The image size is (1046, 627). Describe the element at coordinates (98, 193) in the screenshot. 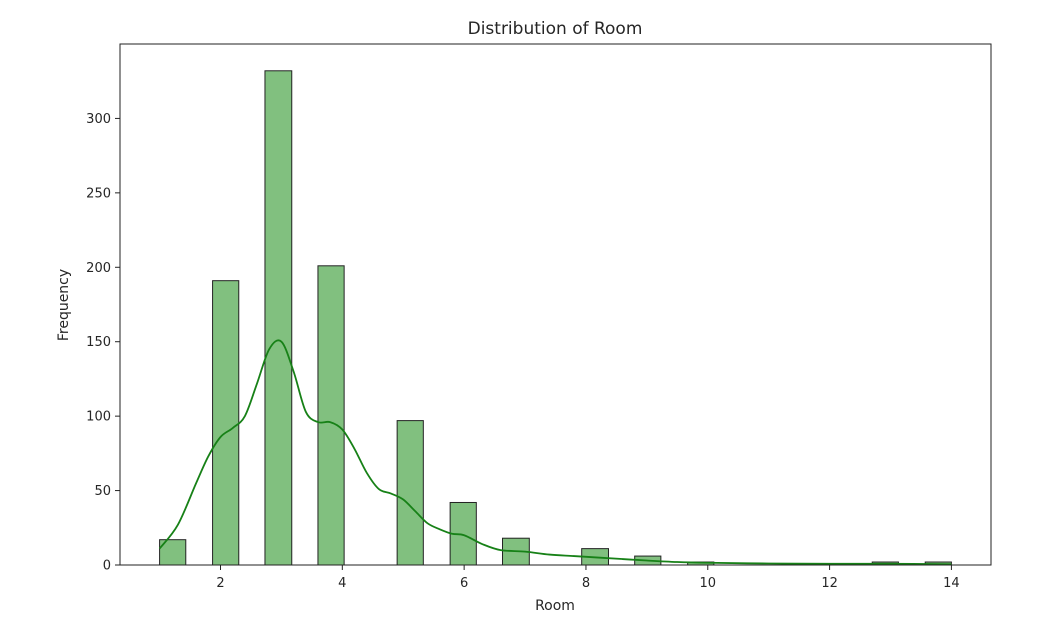

I see `y-tick-label: 250` at that location.